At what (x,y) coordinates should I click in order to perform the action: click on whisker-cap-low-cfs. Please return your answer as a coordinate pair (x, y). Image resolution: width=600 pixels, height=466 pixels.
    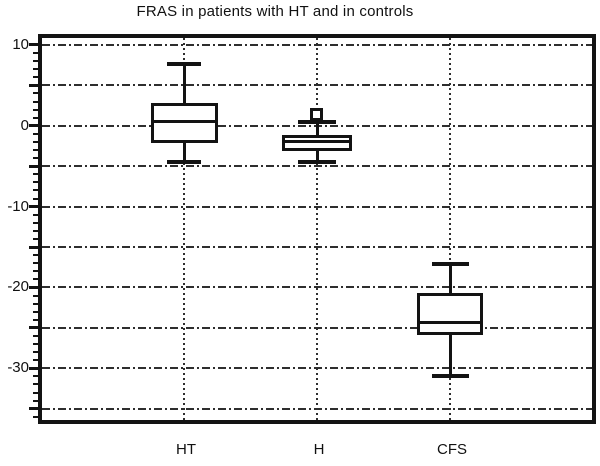
    Looking at the image, I should click on (450, 376).